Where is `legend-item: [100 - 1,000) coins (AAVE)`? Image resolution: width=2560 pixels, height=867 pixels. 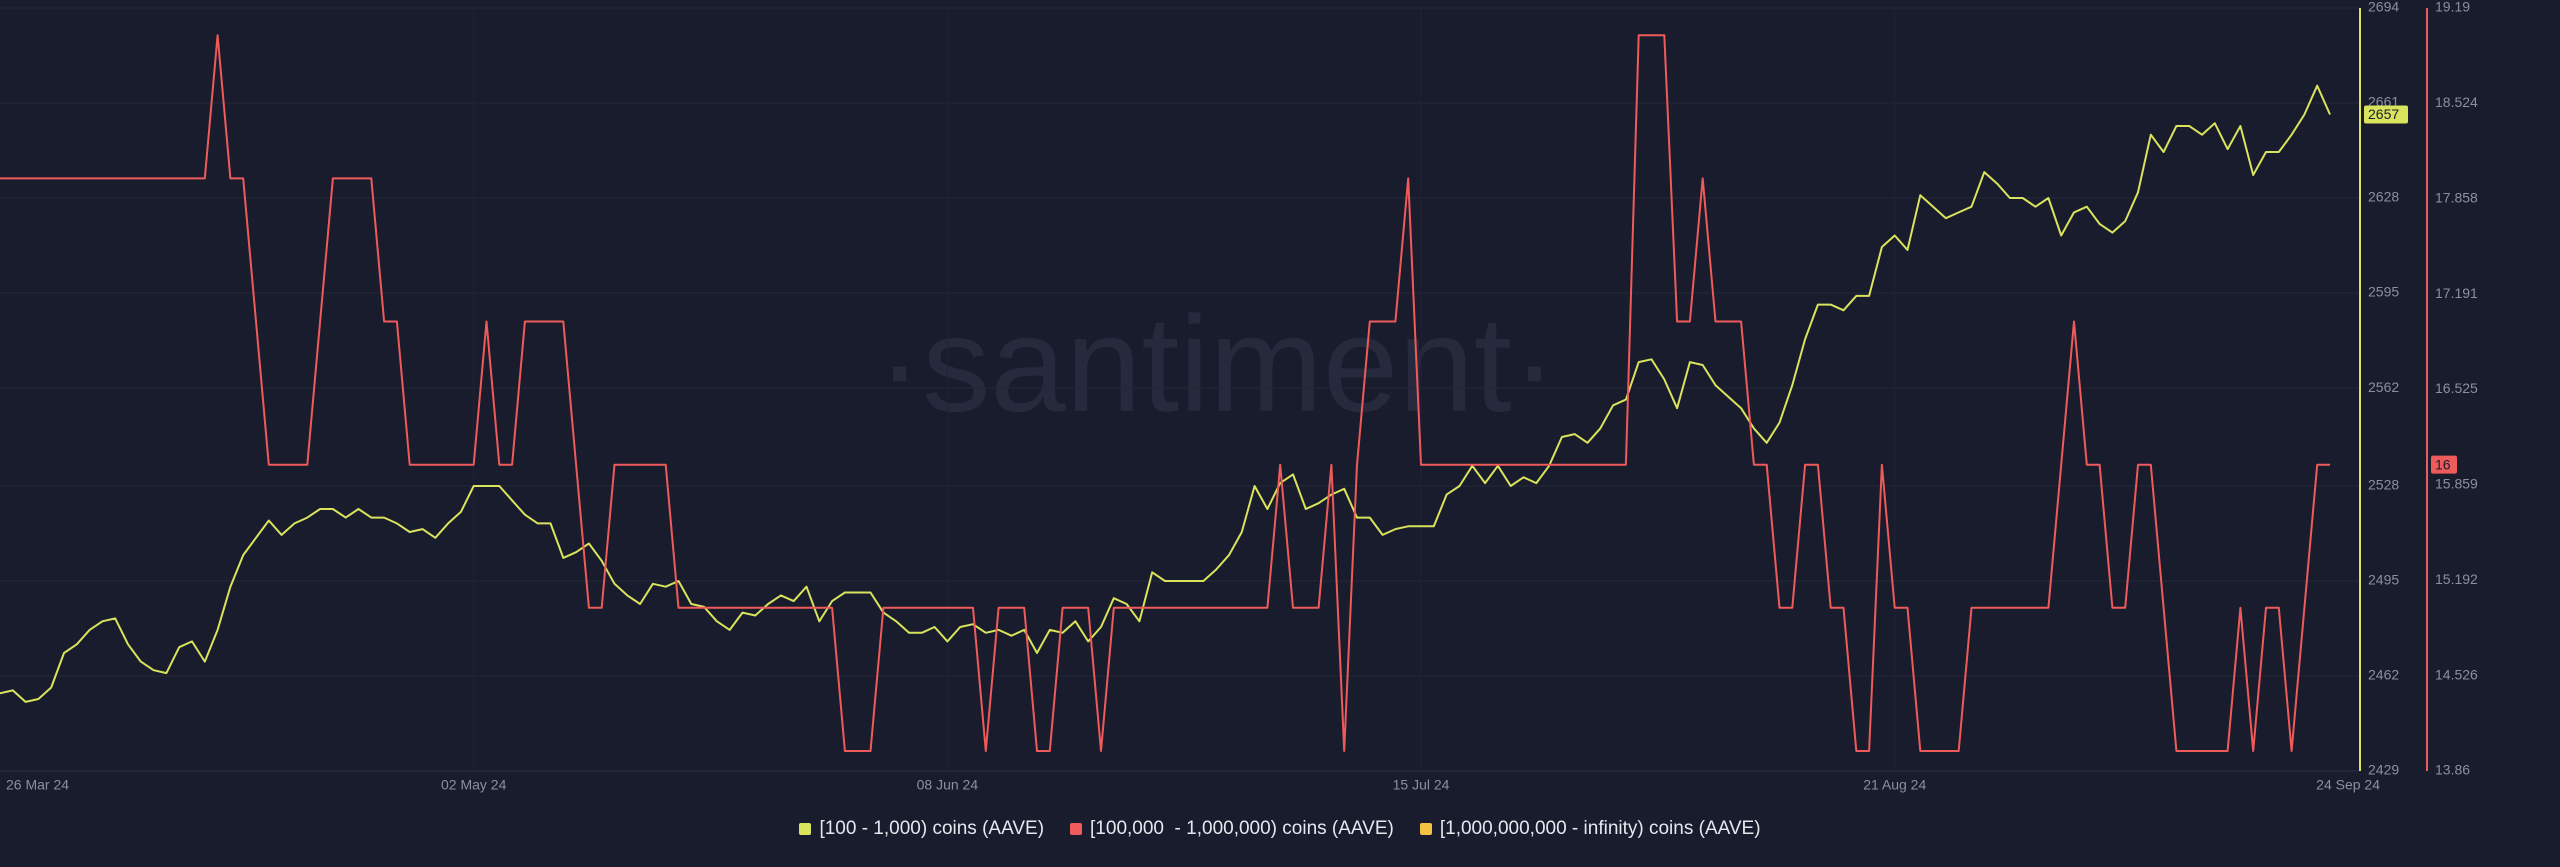 legend-item: [100 - 1,000) coins (AAVE) is located at coordinates (921, 829).